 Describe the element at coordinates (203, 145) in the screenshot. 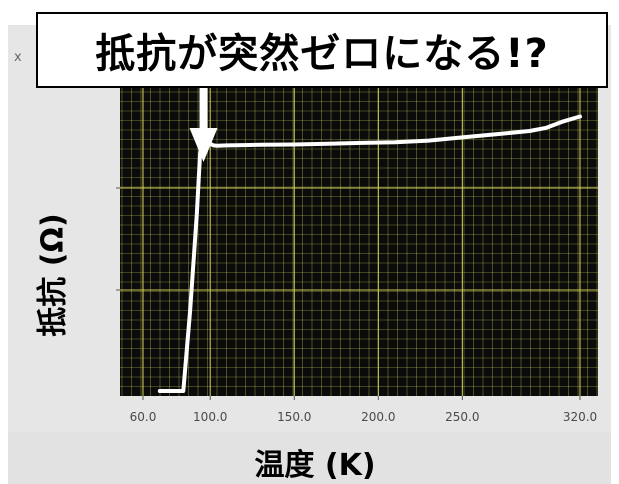

I see `arrow-head` at that location.